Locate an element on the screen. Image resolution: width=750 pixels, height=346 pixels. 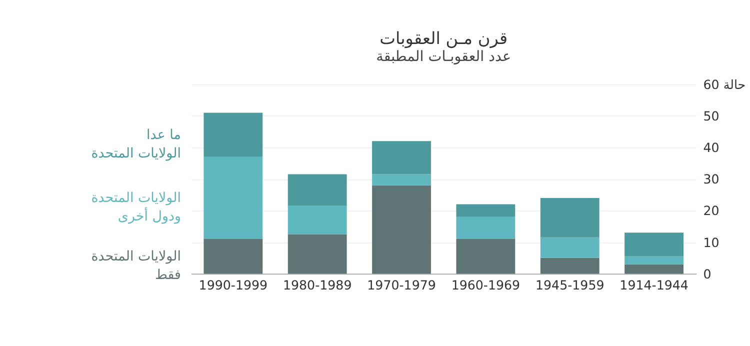
y-tick-label: 20 is located at coordinates (711, 210).